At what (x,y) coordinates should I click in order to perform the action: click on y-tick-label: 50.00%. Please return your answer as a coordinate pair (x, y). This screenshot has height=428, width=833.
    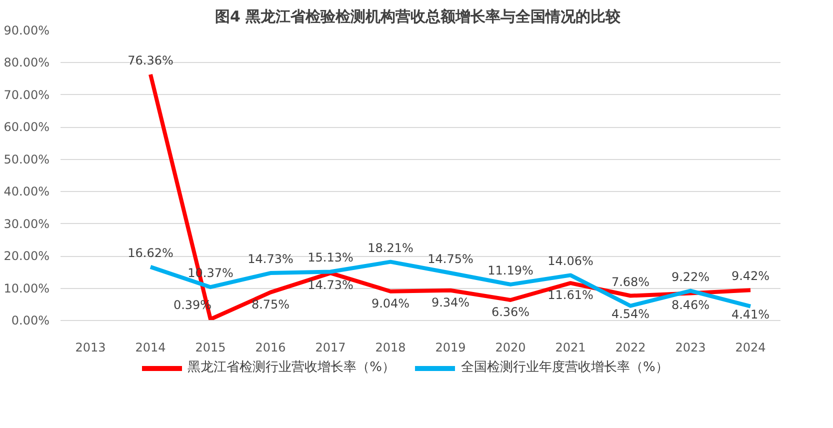
    Looking at the image, I should click on (27, 159).